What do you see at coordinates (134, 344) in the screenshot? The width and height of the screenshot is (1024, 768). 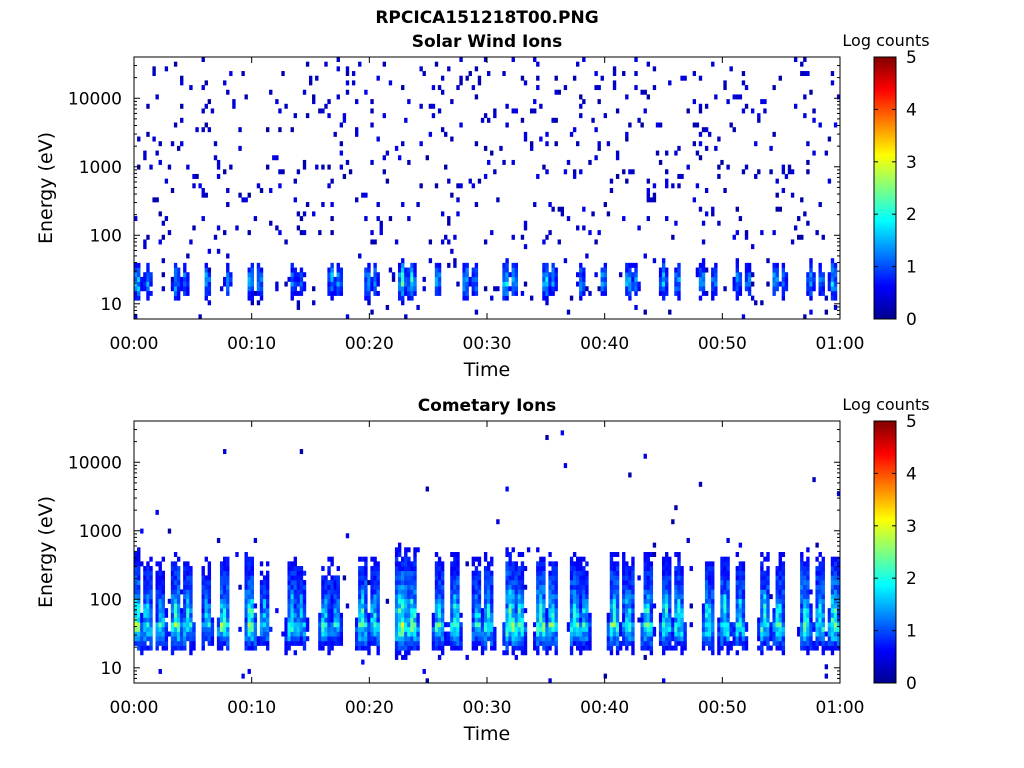 I see `x-tick-label: 00:00` at bounding box center [134, 344].